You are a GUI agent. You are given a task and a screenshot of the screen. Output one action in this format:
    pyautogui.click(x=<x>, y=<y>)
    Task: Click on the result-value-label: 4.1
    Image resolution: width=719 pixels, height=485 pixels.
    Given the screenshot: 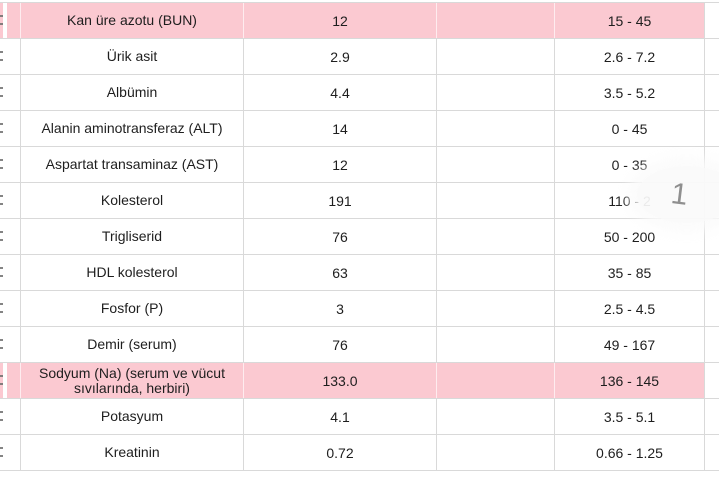 What is the action you would take?
    pyautogui.click(x=340, y=416)
    